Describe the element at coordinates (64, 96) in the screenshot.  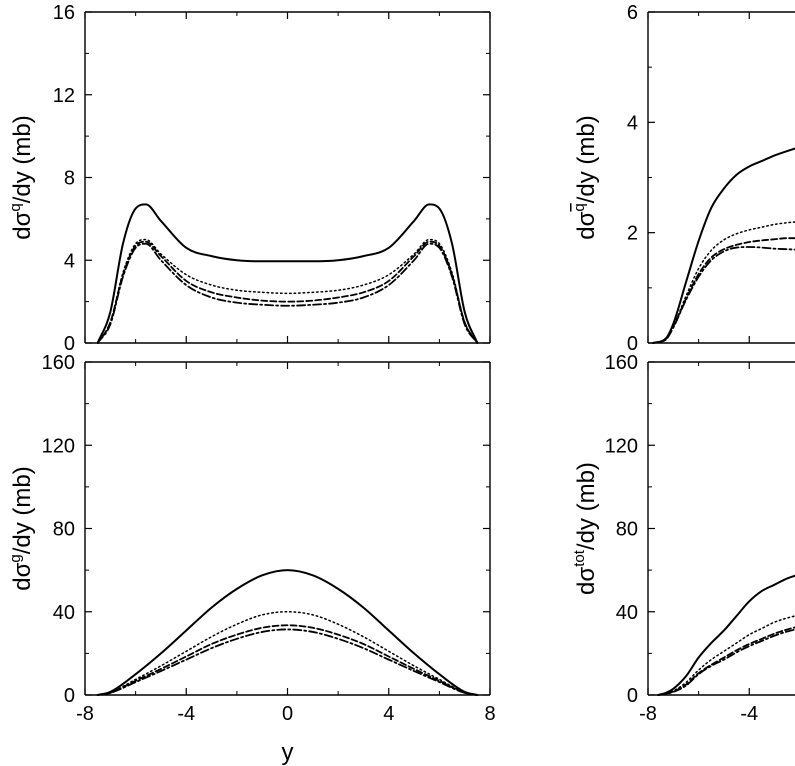
I see `y-tick-label: 12` at that location.